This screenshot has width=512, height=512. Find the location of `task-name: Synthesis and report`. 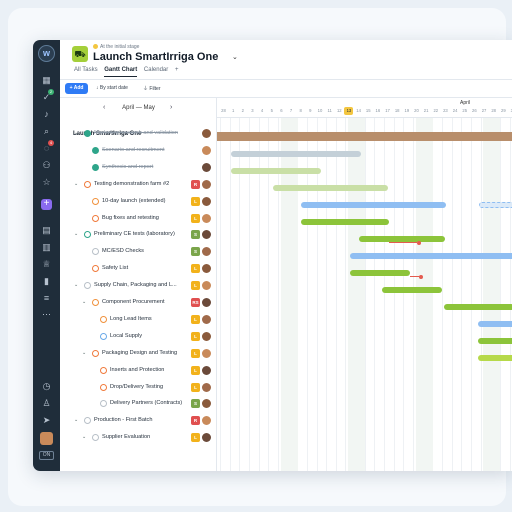

task-name: Synthesis and report is located at coordinates (128, 166).